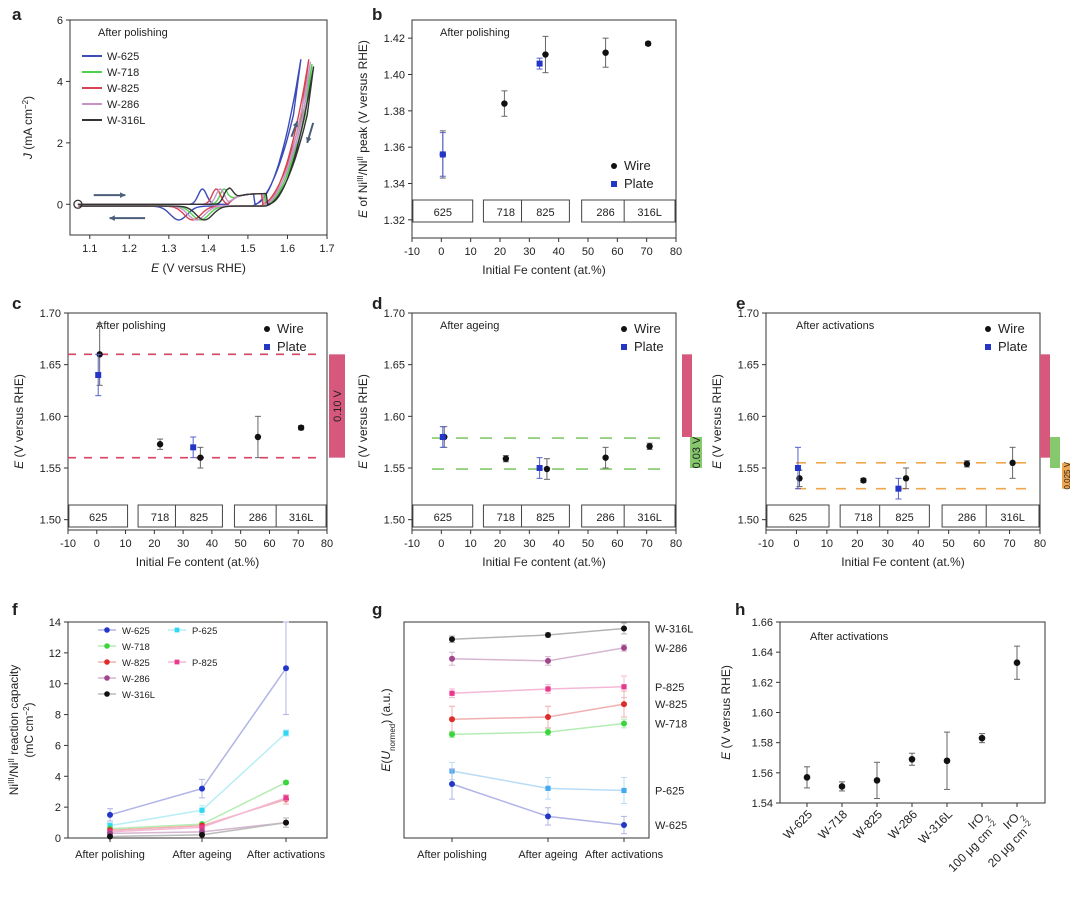 Image resolution: width=1080 pixels, height=923 pixels. Describe the element at coordinates (123, 57) in the screenshot. I see `legend-label-a: W-625` at that location.